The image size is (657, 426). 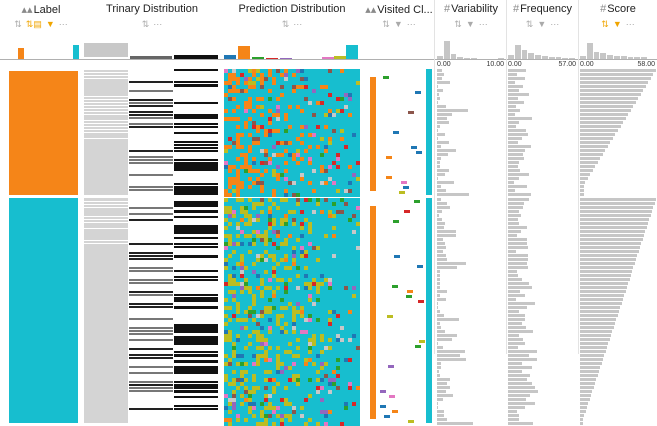 I want to click on trinary-stripe, so click(x=196, y=352).